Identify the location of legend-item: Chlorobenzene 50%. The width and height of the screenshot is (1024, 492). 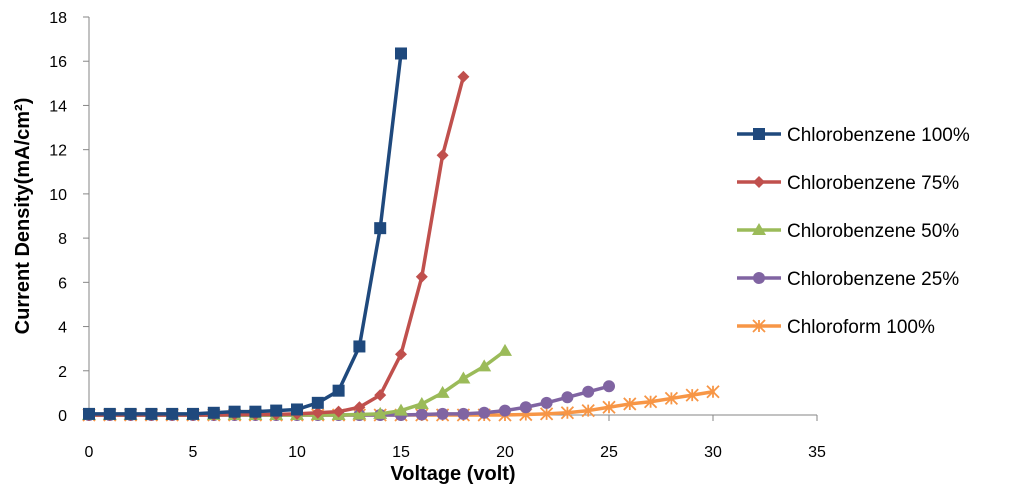
(848, 231).